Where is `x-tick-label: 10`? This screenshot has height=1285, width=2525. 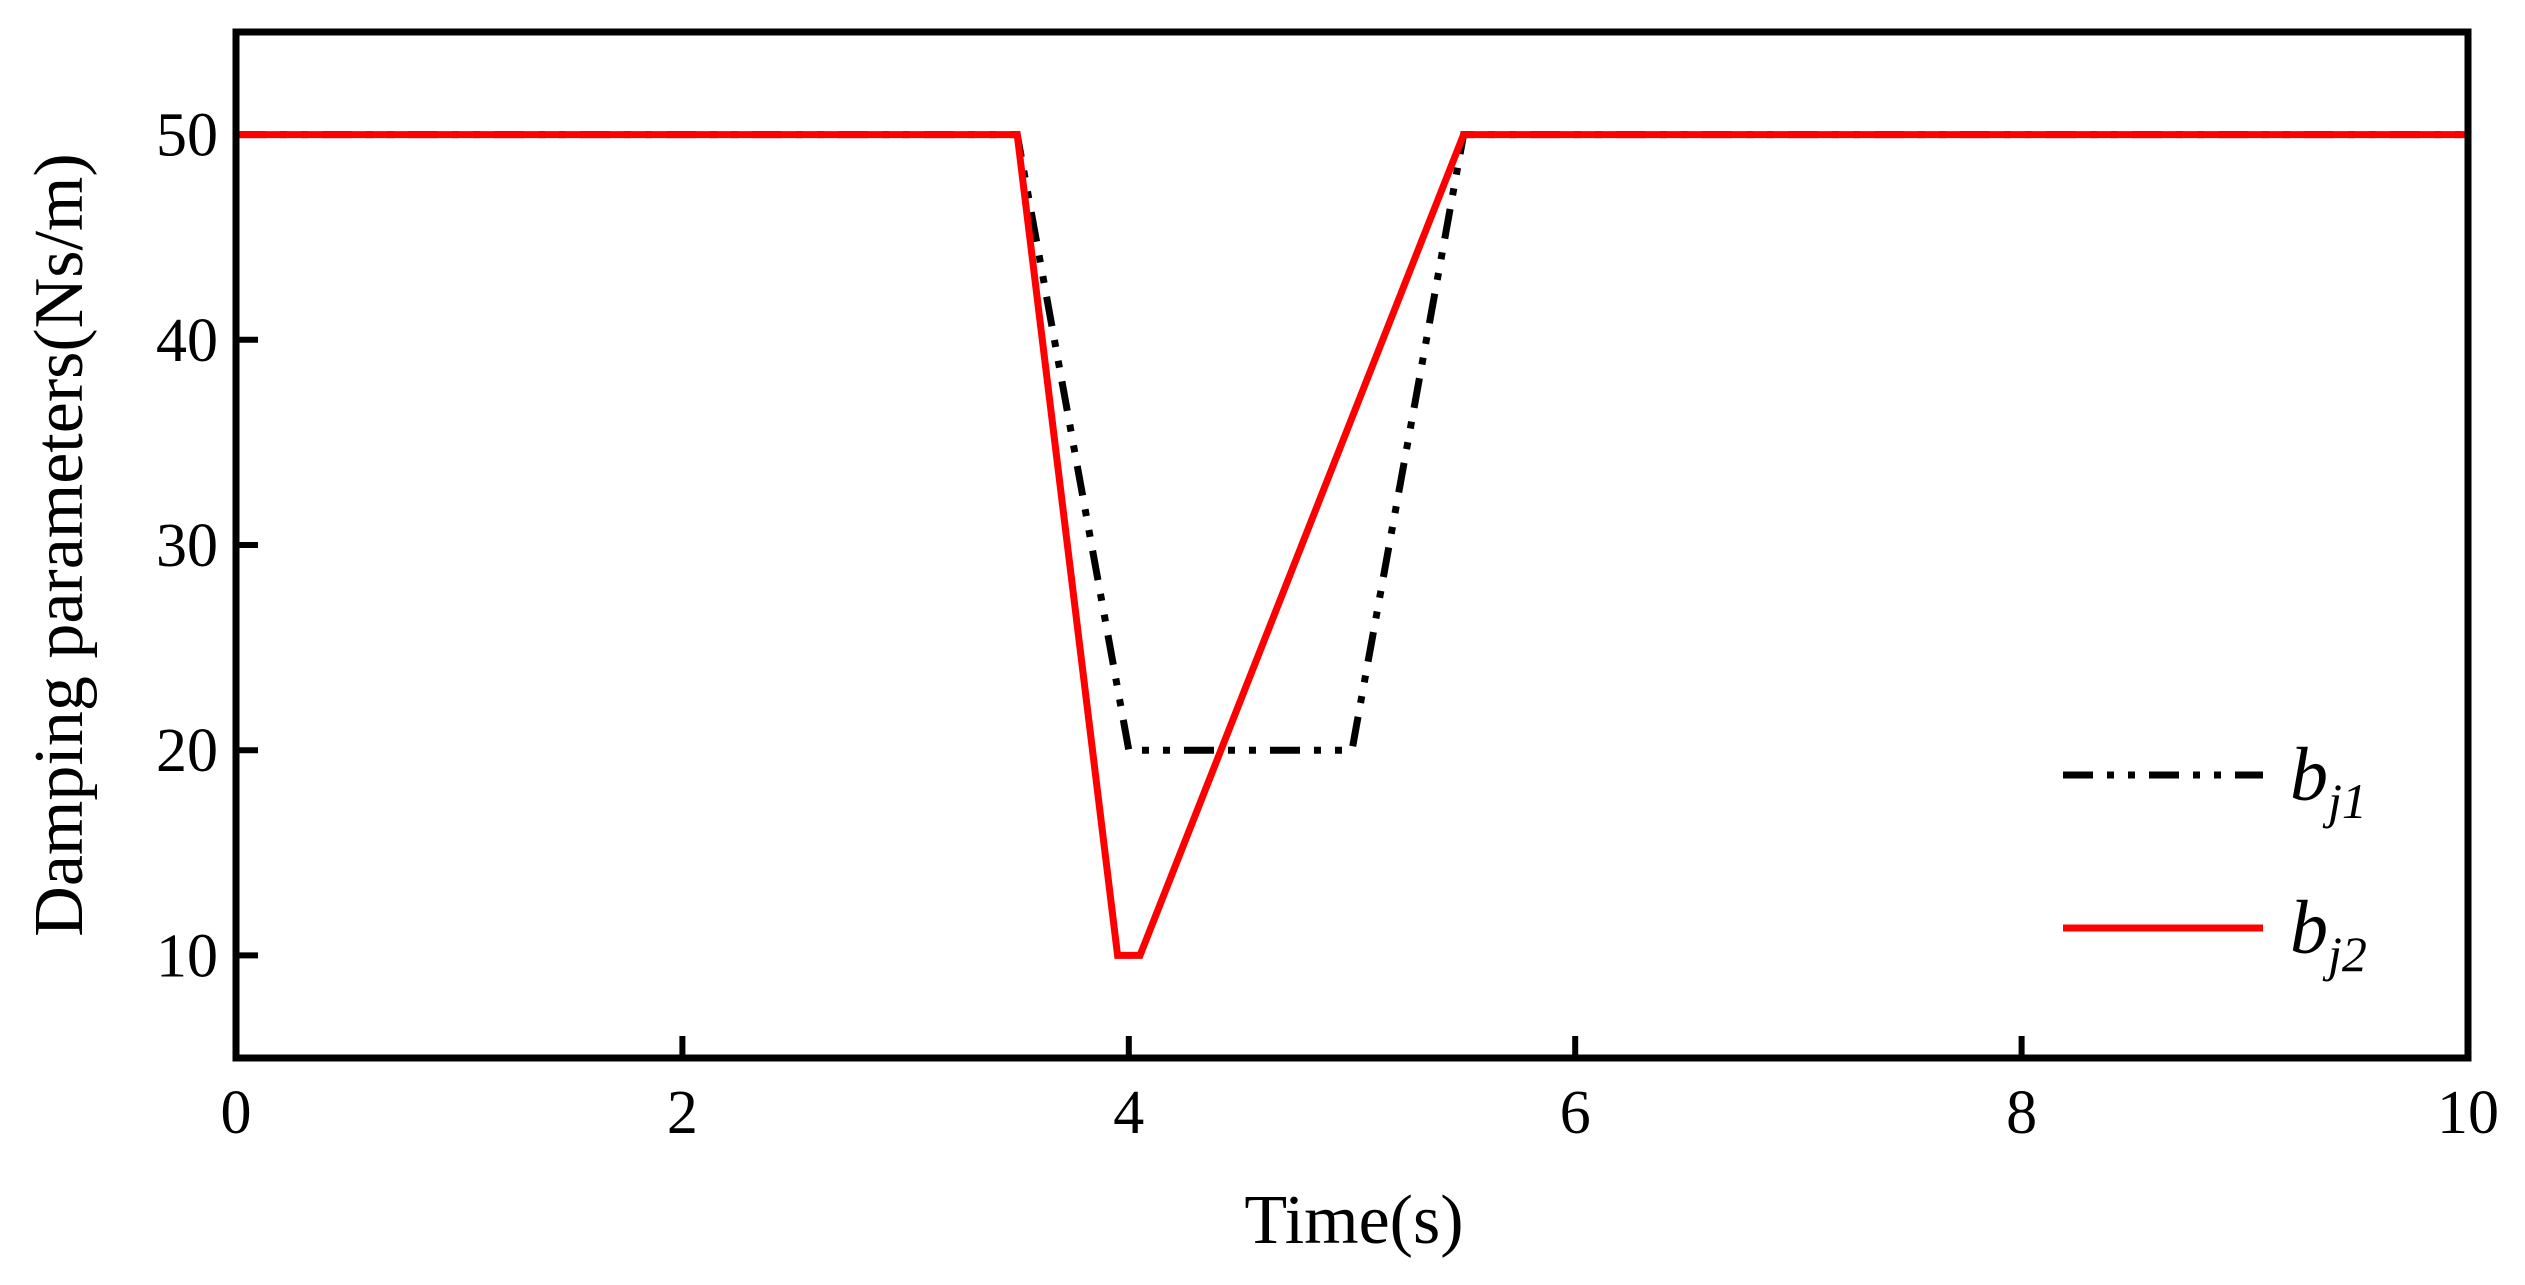
x-tick-label: 10 is located at coordinates (2468, 1113).